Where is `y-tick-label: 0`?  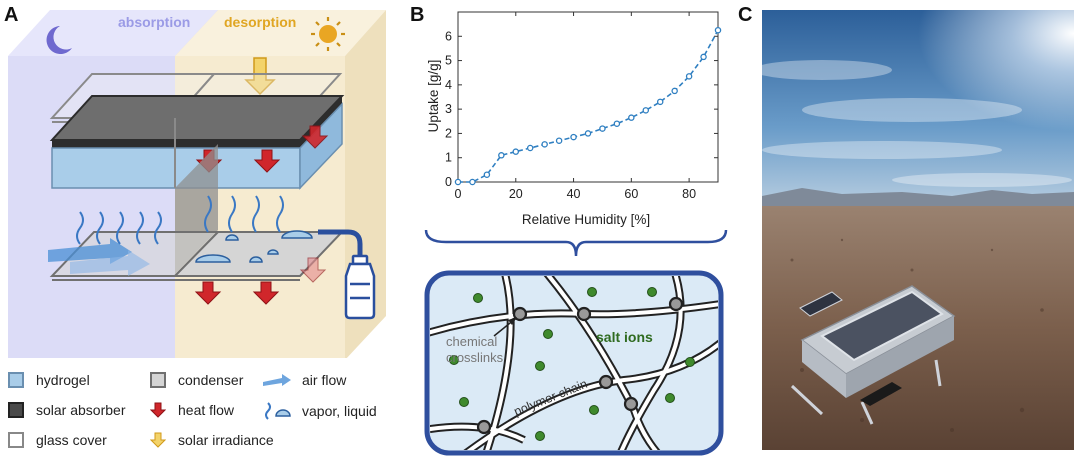
y-tick-label: 0 is located at coordinates (448, 182).